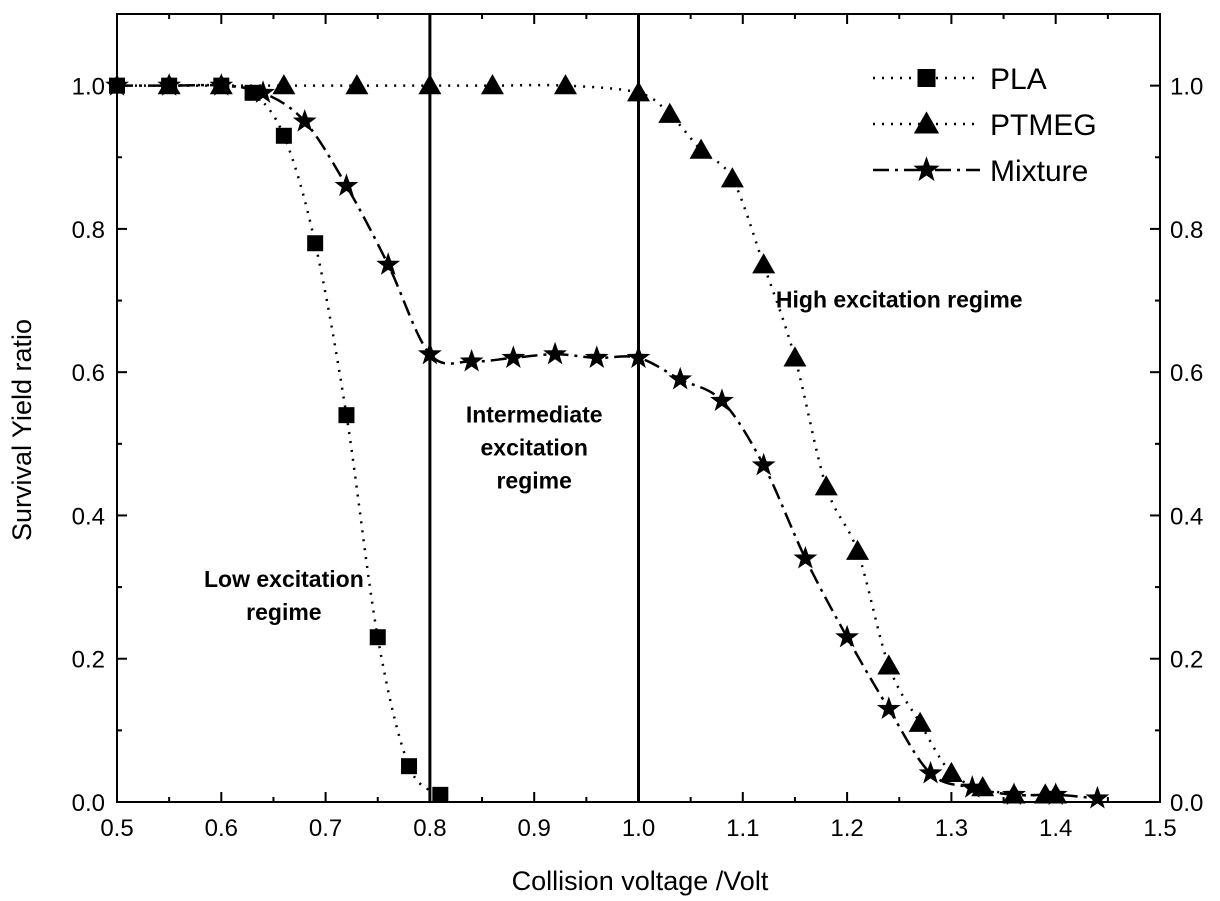 Image resolution: width=1220 pixels, height=901 pixels. Describe the element at coordinates (1039, 171) in the screenshot. I see `legend-label-mixture: Mixture` at that location.